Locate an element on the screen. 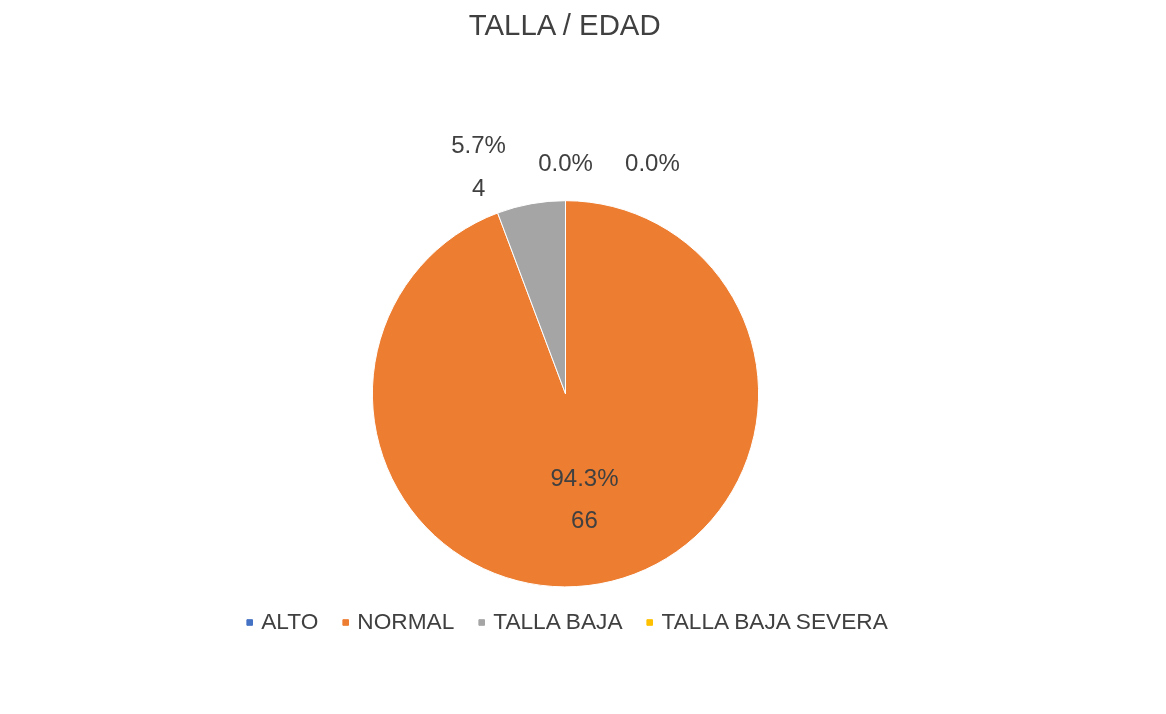 Image resolution: width=1166 pixels, height=714 pixels. legend-label: NORMAL is located at coordinates (406, 621).